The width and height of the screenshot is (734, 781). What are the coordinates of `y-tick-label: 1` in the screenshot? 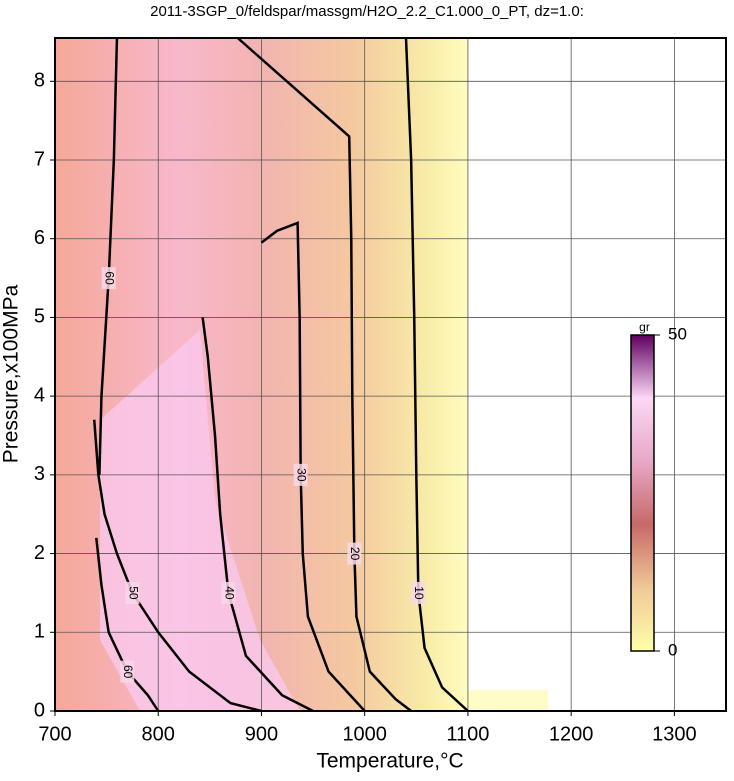 It's located at (39, 632).